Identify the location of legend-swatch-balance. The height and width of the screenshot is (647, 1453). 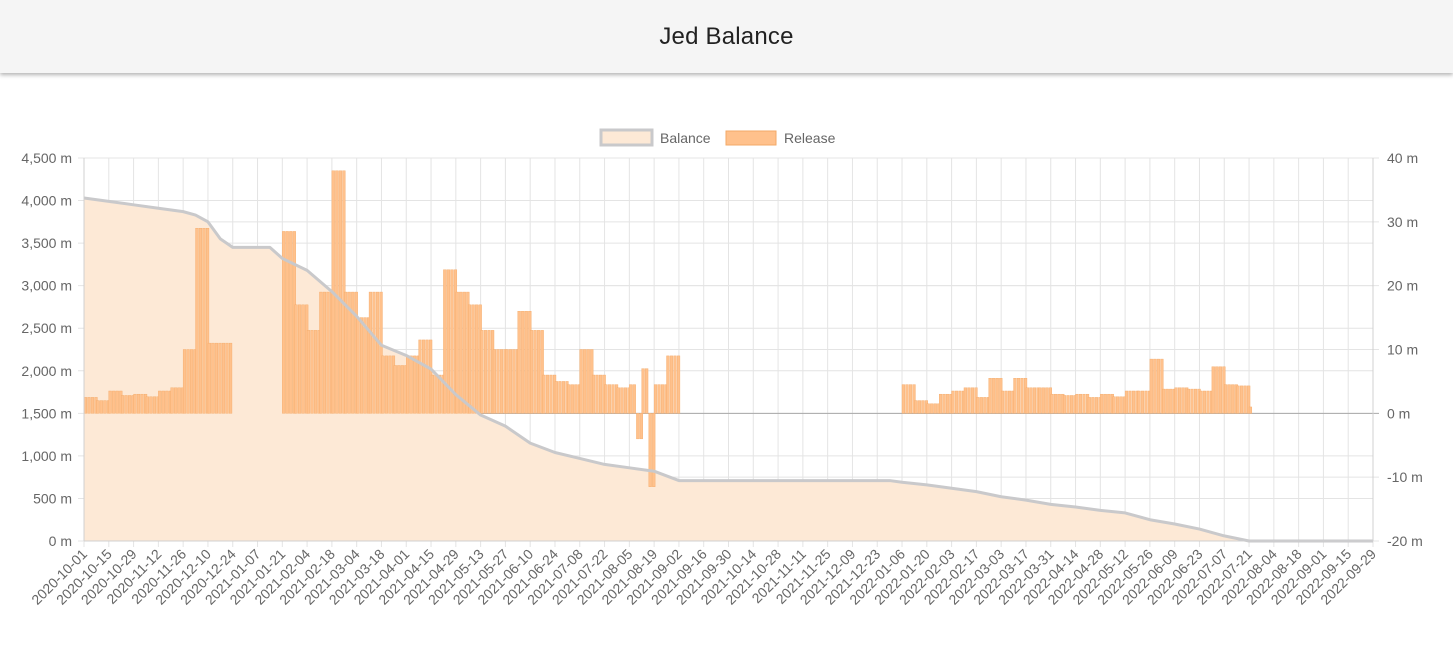
(626, 137).